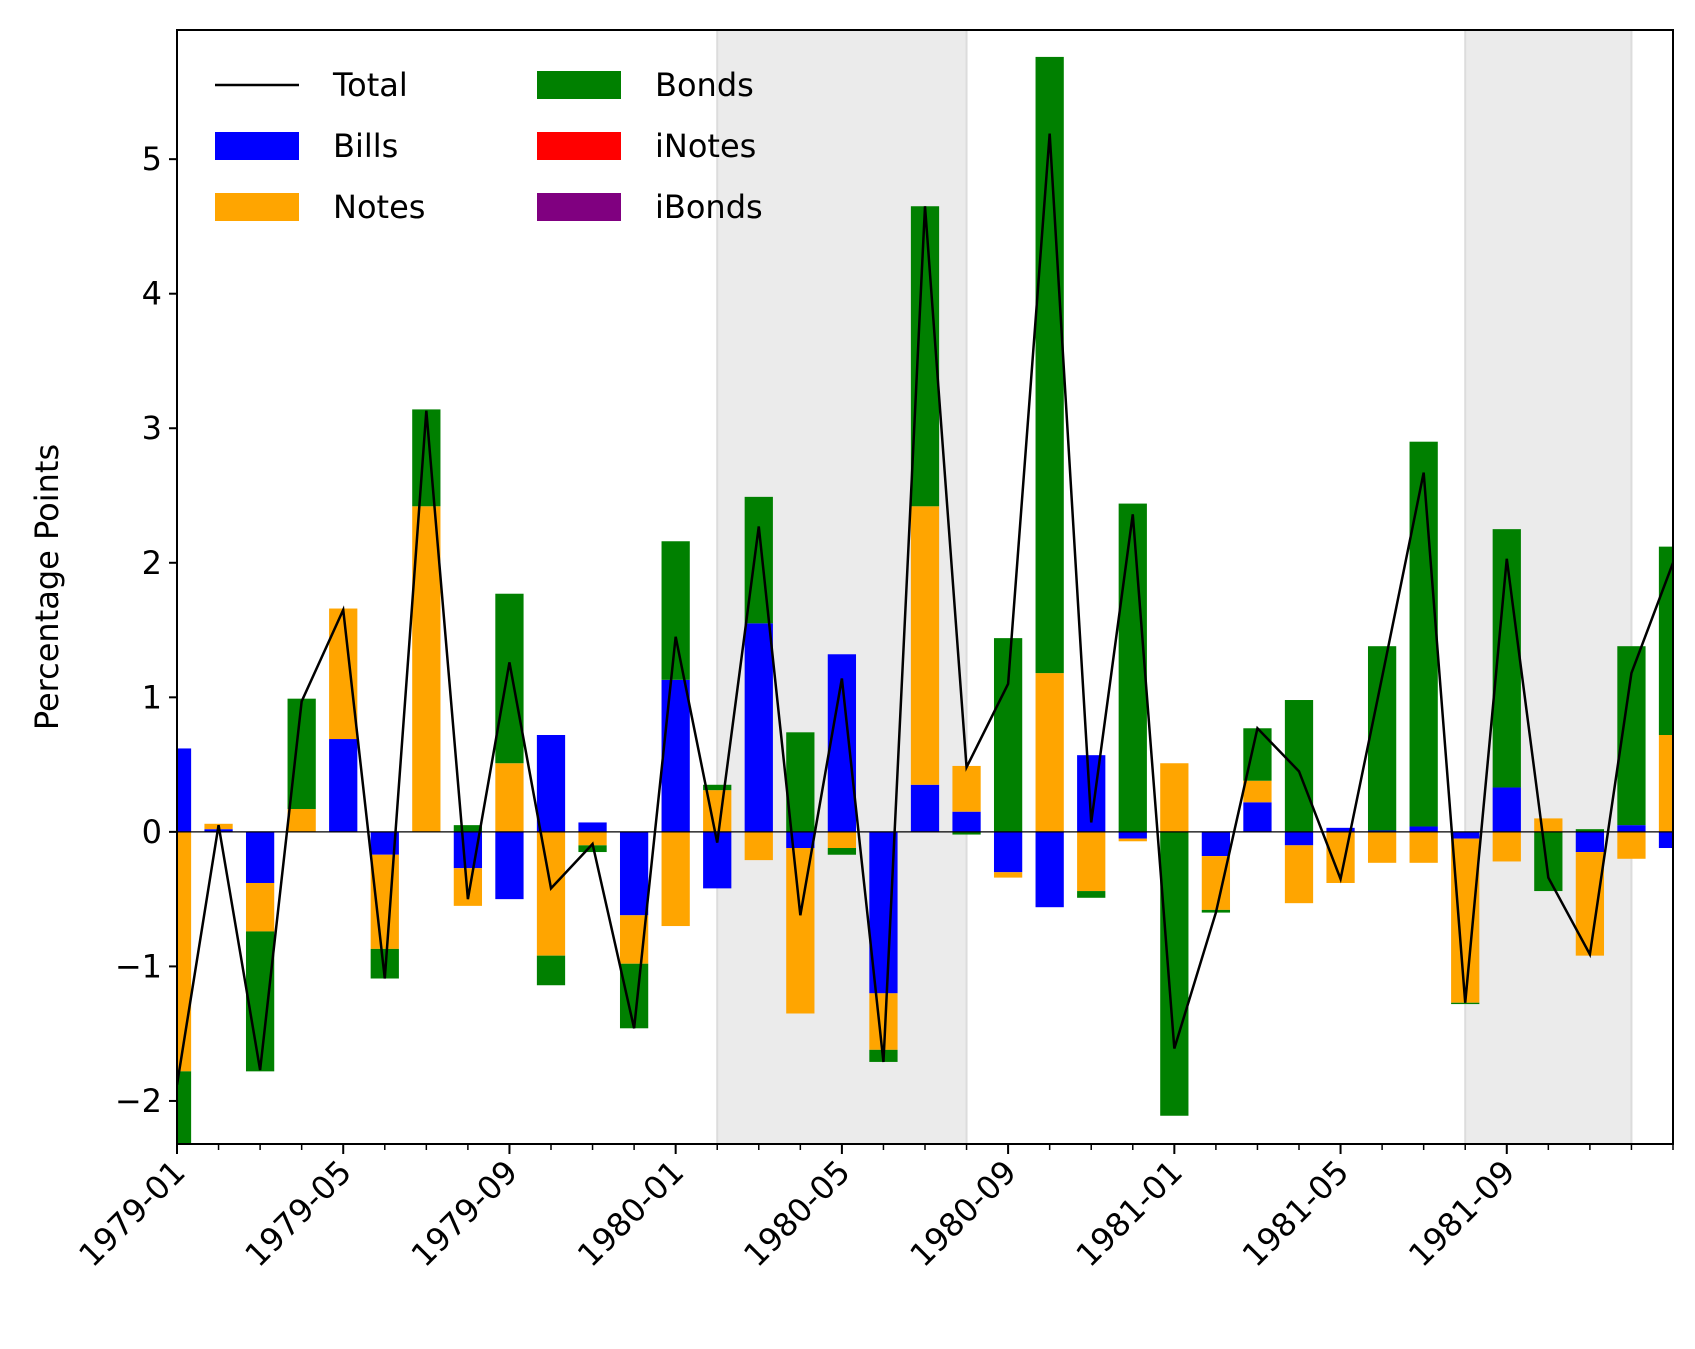 This screenshot has width=1695, height=1349. What do you see at coordinates (131, 1213) in the screenshot?
I see `x-tick-label: 1979-01` at bounding box center [131, 1213].